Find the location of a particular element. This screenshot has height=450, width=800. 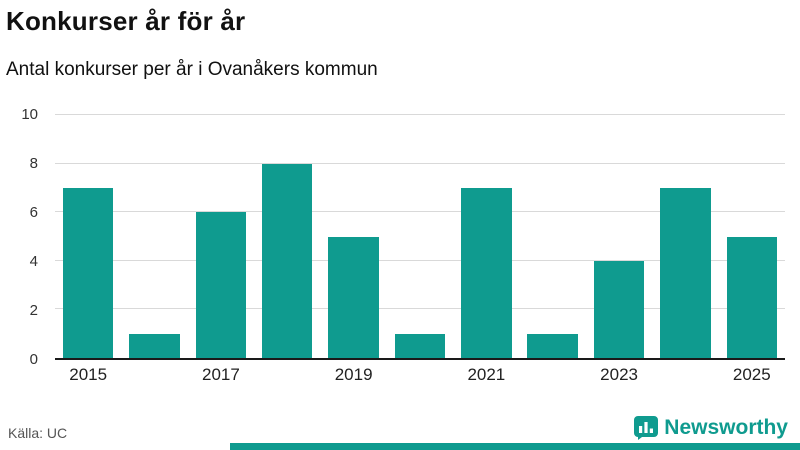

newsworthy-brand: Newsworthy is located at coordinates (711, 428).